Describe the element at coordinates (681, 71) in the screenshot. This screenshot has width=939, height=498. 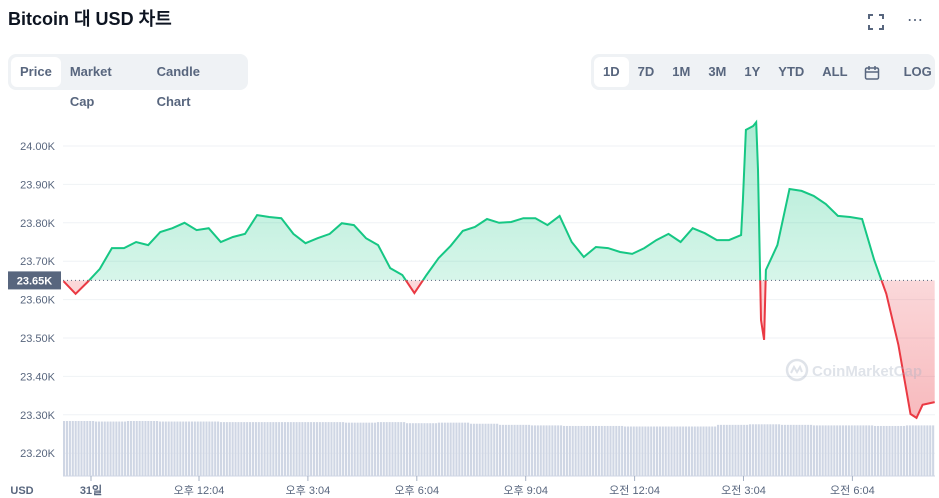
I see `range-1m: 1M` at that location.